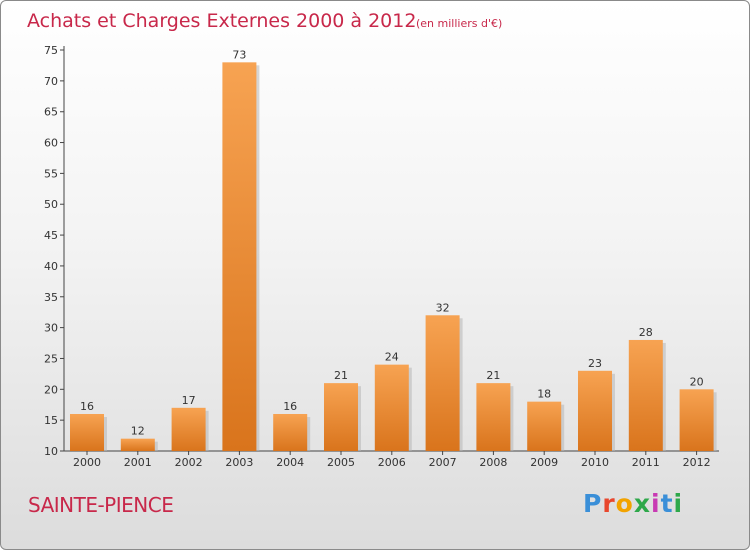 The image size is (750, 550). What do you see at coordinates (544, 462) in the screenshot?
I see `x-tick-label: 2009` at bounding box center [544, 462].